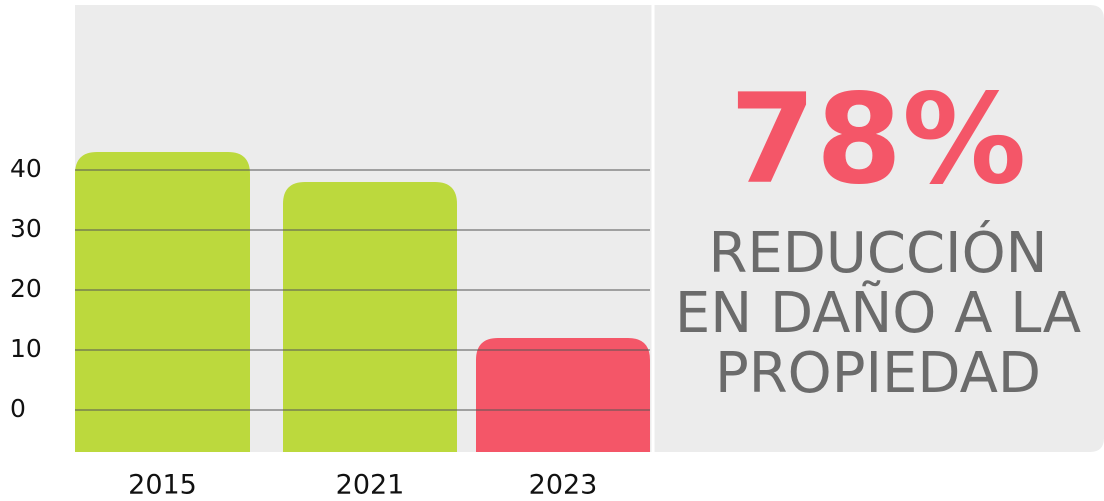 This screenshot has width=1104, height=501. What do you see at coordinates (878, 313) in the screenshot?
I see `caption-line: EN DAÑO A LA` at bounding box center [878, 313].